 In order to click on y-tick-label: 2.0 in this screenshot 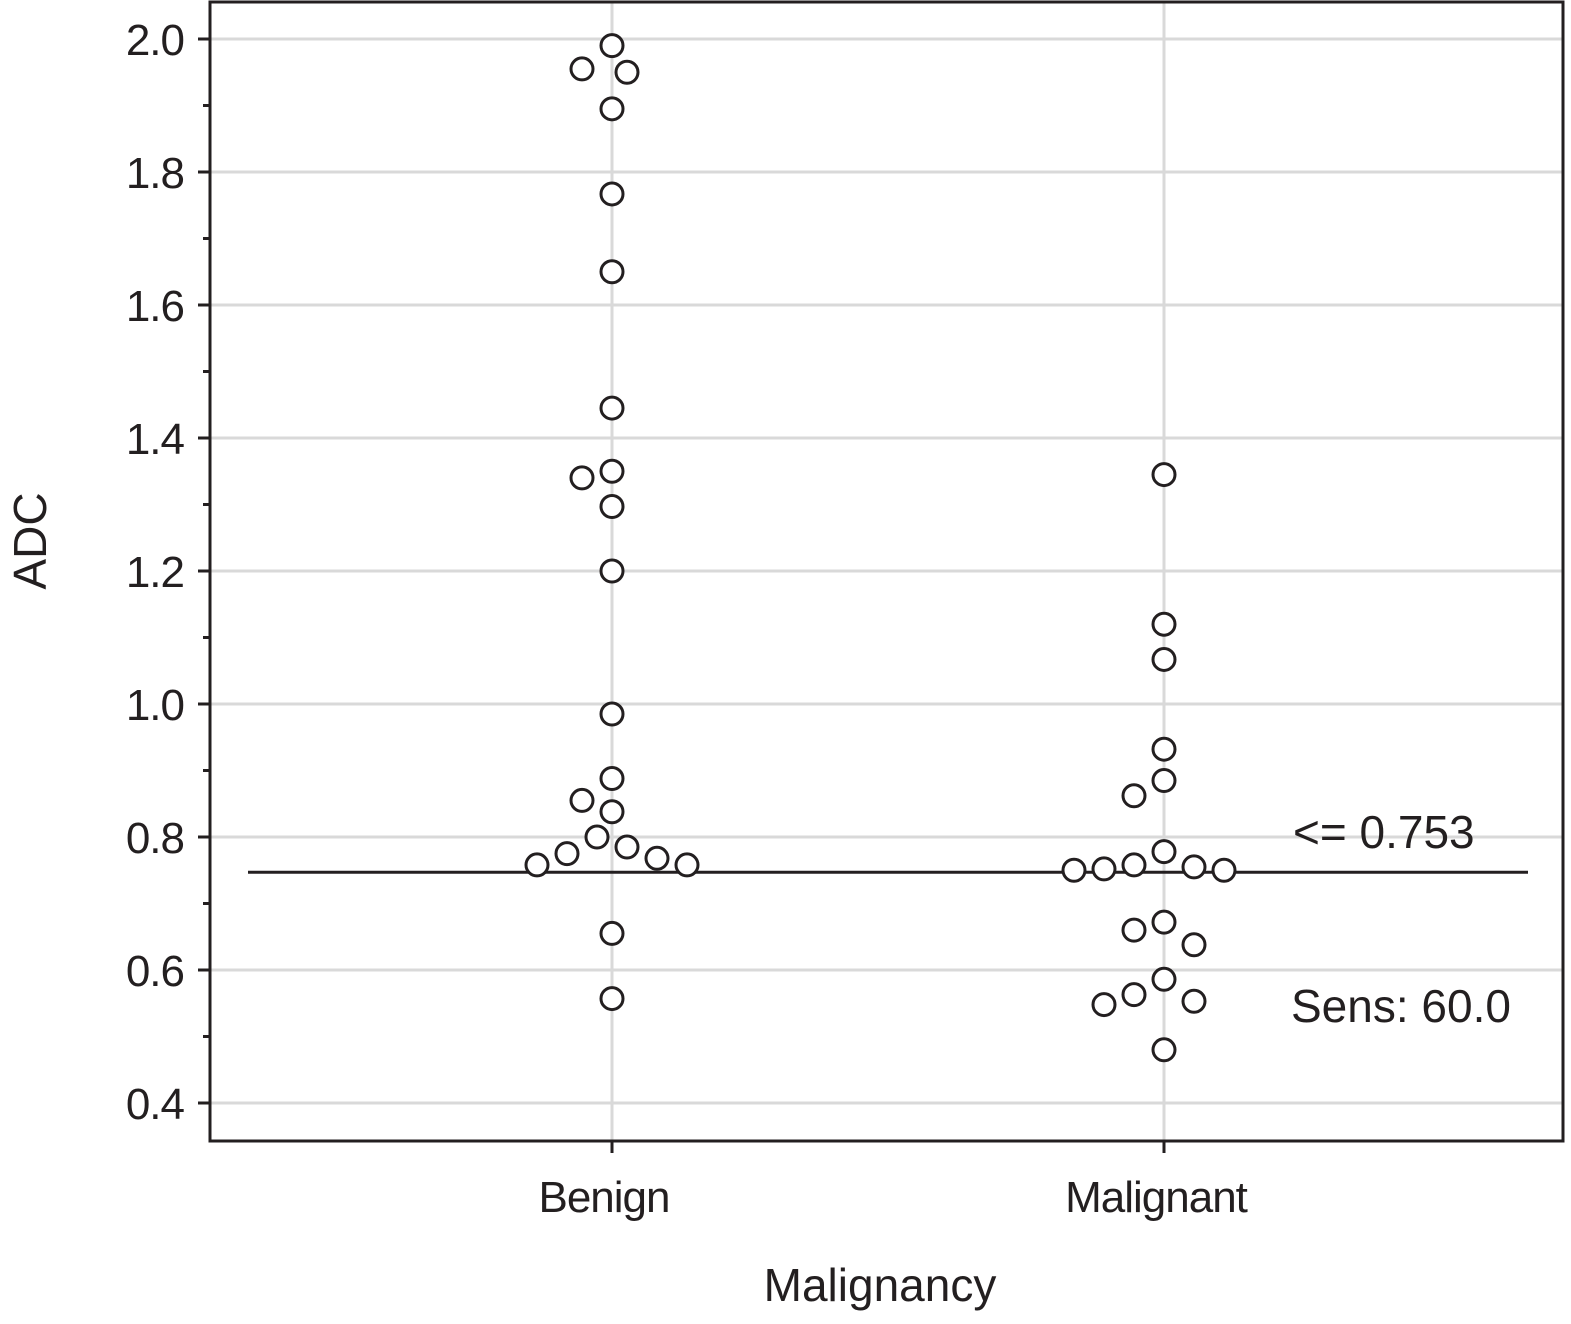, I will do `click(155, 40)`.